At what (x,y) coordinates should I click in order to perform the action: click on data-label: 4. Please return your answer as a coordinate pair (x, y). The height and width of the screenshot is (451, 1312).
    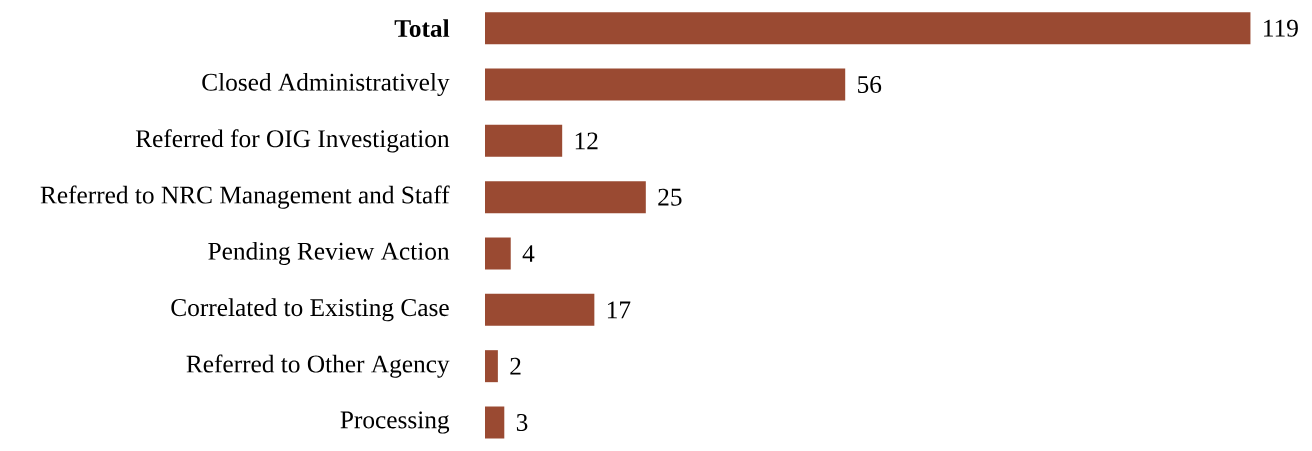
    Looking at the image, I should click on (528, 253).